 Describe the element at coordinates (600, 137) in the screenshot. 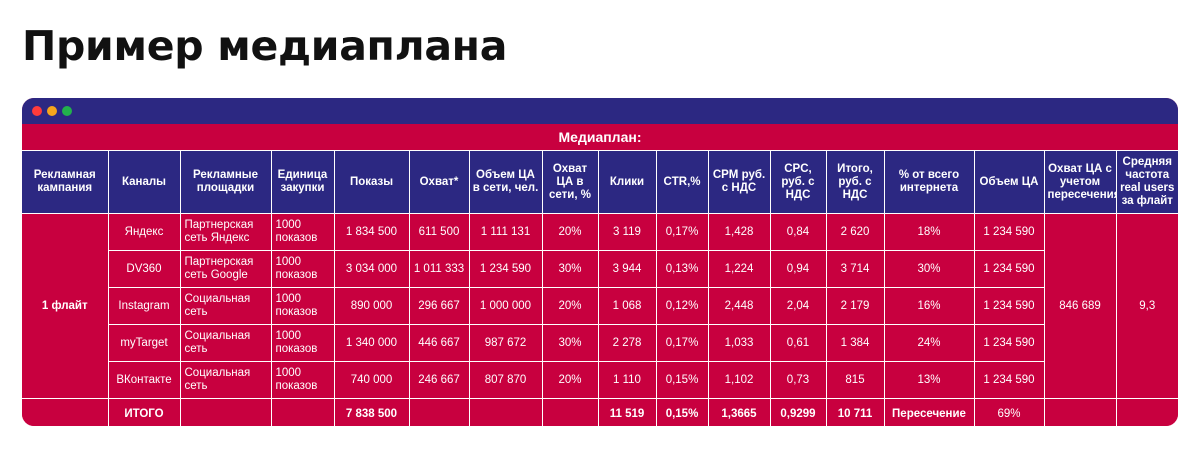

I see `table-caption-row: Медиаплан:` at that location.